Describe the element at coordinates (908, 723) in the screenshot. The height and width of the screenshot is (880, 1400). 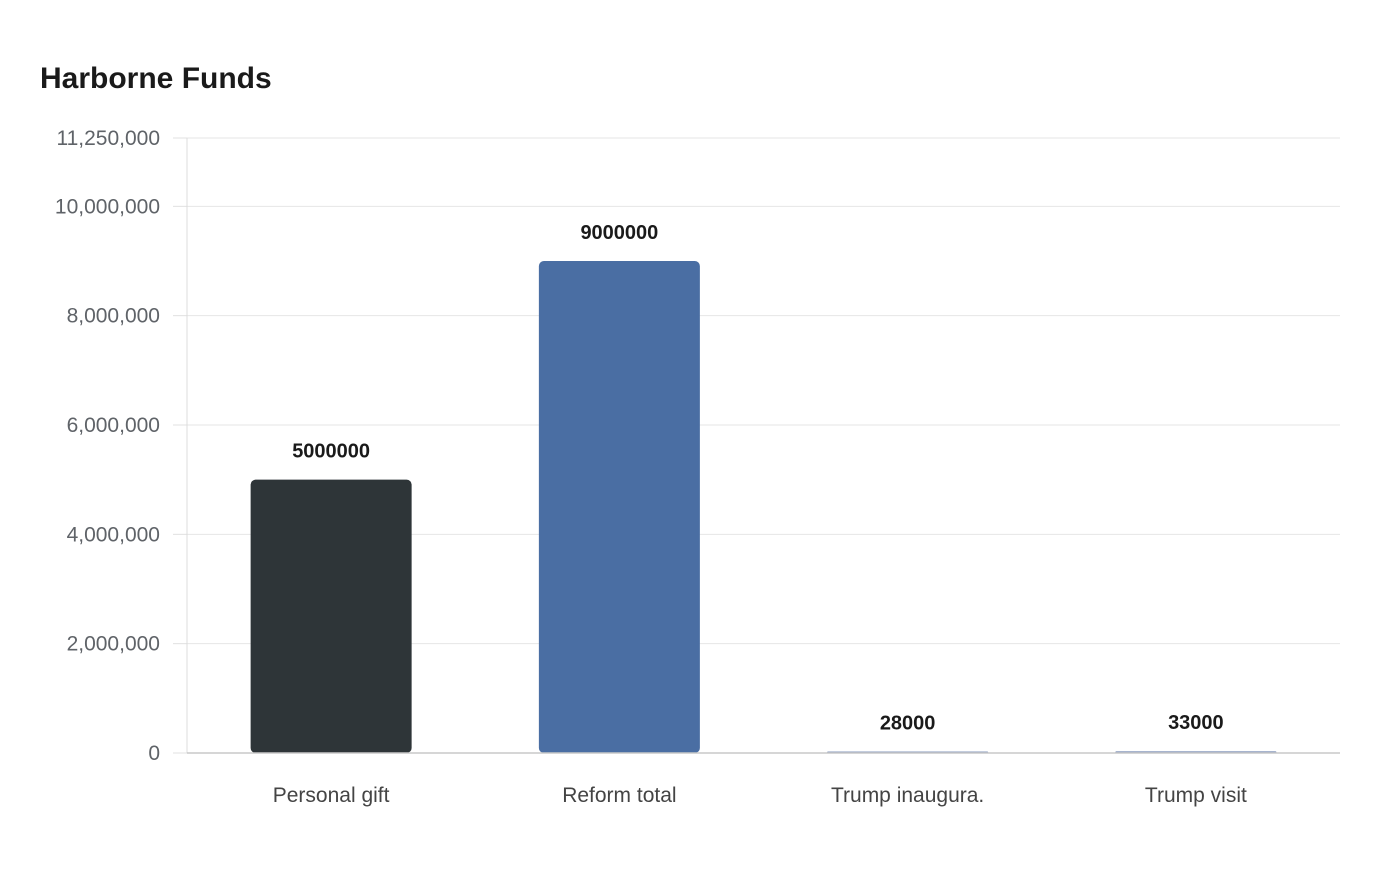
I see `data-label: 28000` at that location.